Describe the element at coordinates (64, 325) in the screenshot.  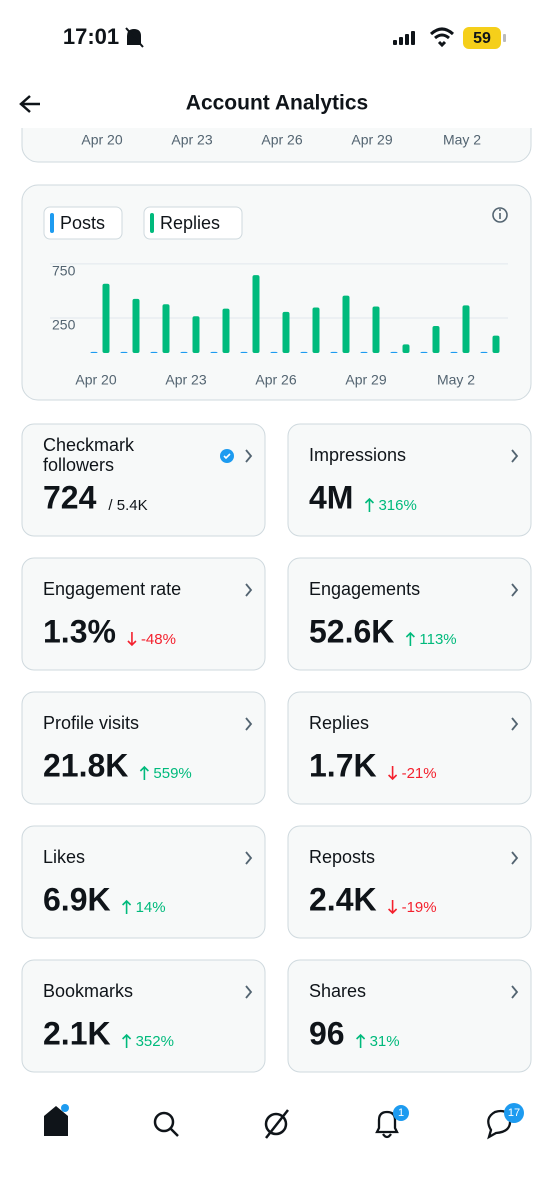
I see `y-tick-label: 250` at that location.